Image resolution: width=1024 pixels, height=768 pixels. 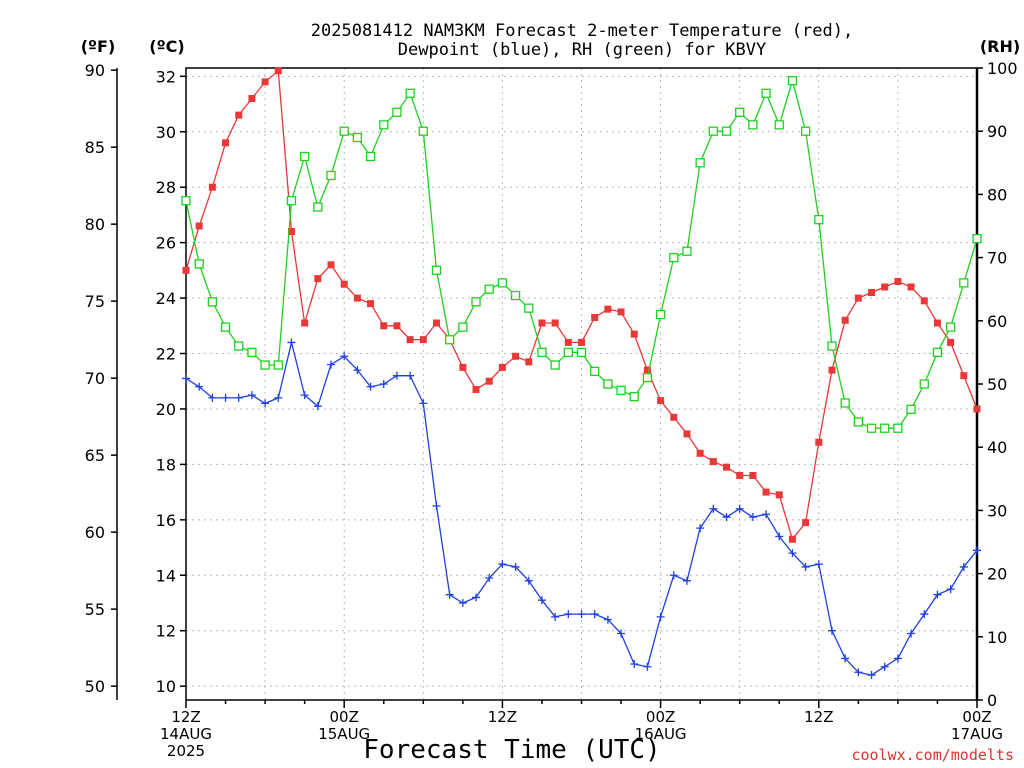 What do you see at coordinates (95, 455) in the screenshot?
I see `f-tick-label-5: 65` at bounding box center [95, 455].